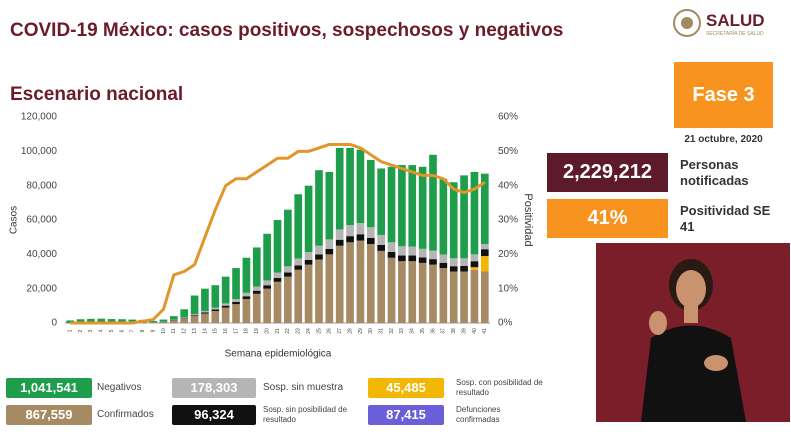 This screenshot has width=791, height=438. What do you see at coordinates (119, 387) in the screenshot?
I see `legend-label: Negativos` at bounding box center [119, 387].